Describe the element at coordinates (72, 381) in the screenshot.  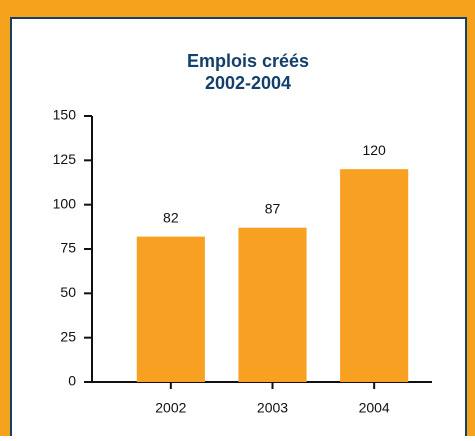
I see `y-tick-label: 0` at that location.